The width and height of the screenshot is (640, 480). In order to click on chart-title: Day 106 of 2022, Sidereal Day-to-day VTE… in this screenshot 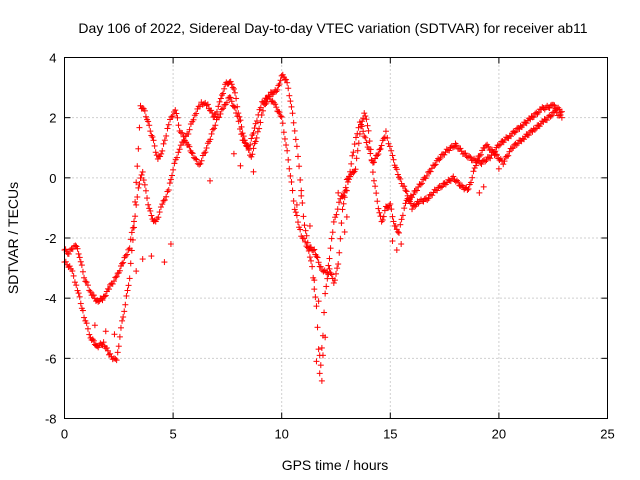, I will do `click(332, 28)`.